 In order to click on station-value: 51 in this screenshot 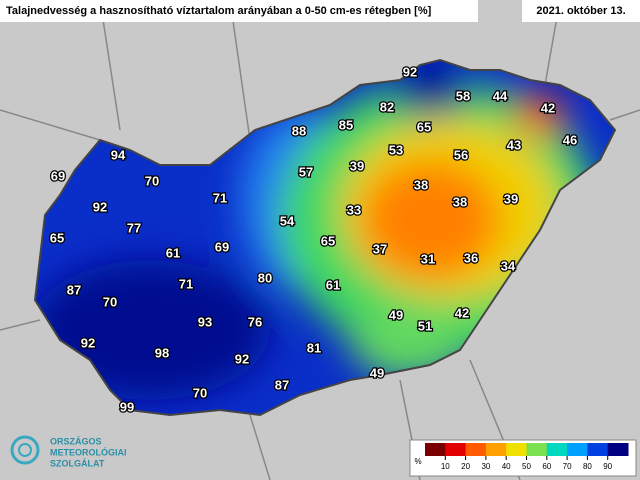, I will do `click(425, 325)`.